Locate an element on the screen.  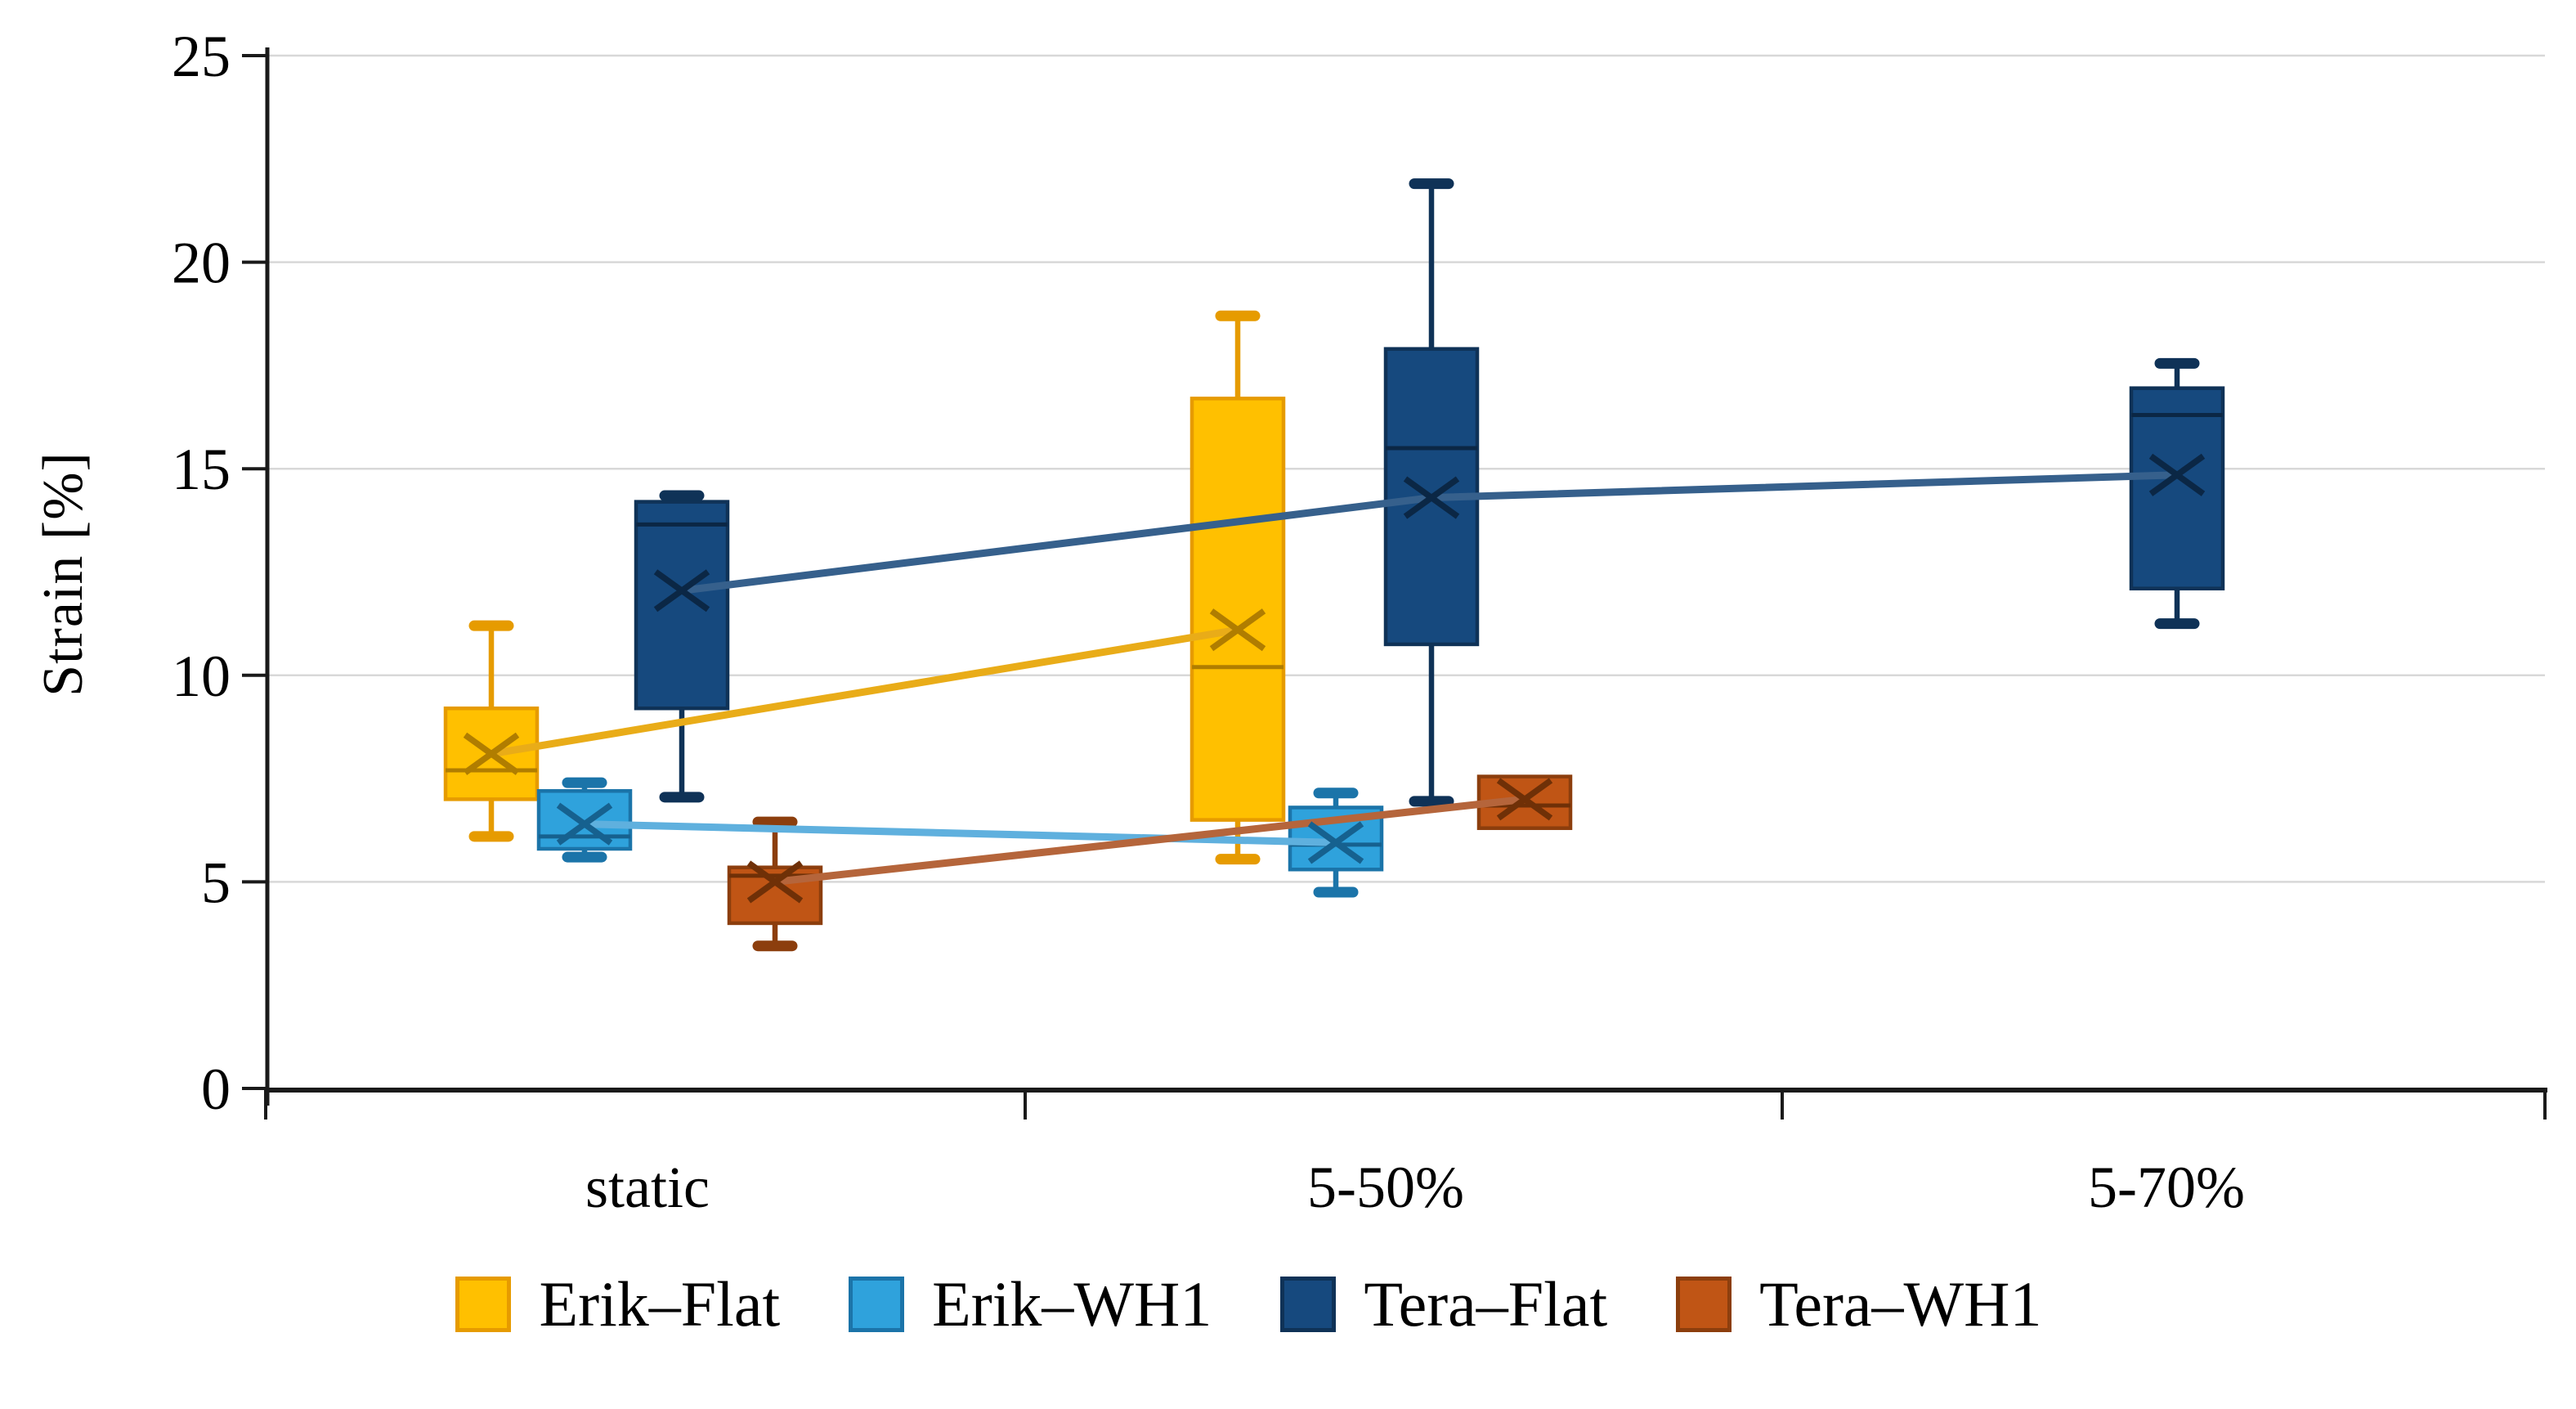
legend-label: Erik–Flat is located at coordinates (660, 1303).